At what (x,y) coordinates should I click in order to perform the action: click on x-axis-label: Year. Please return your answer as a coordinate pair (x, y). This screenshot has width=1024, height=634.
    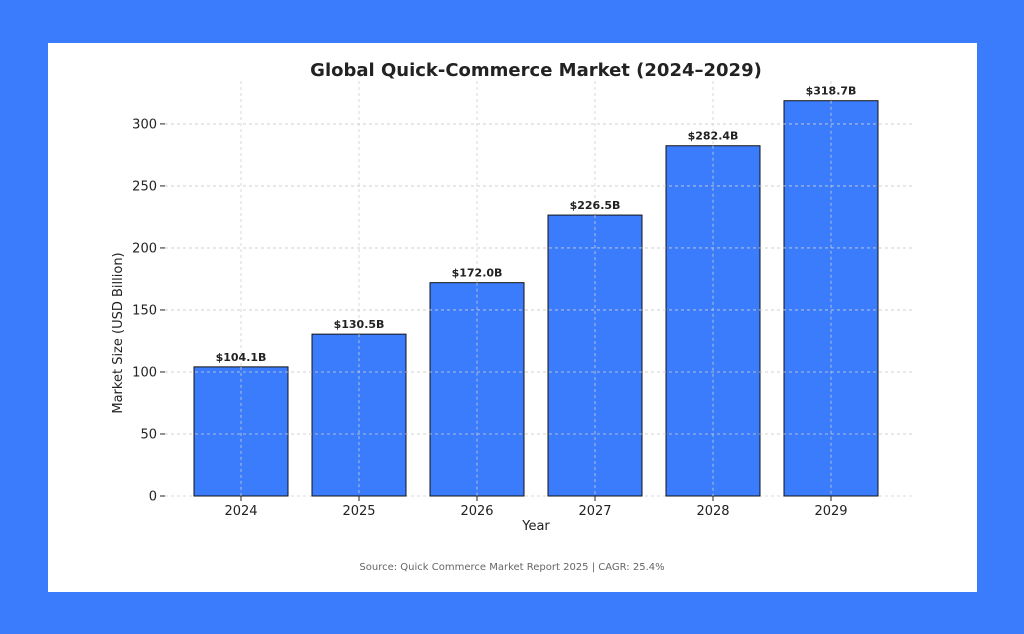
    Looking at the image, I should click on (535, 526).